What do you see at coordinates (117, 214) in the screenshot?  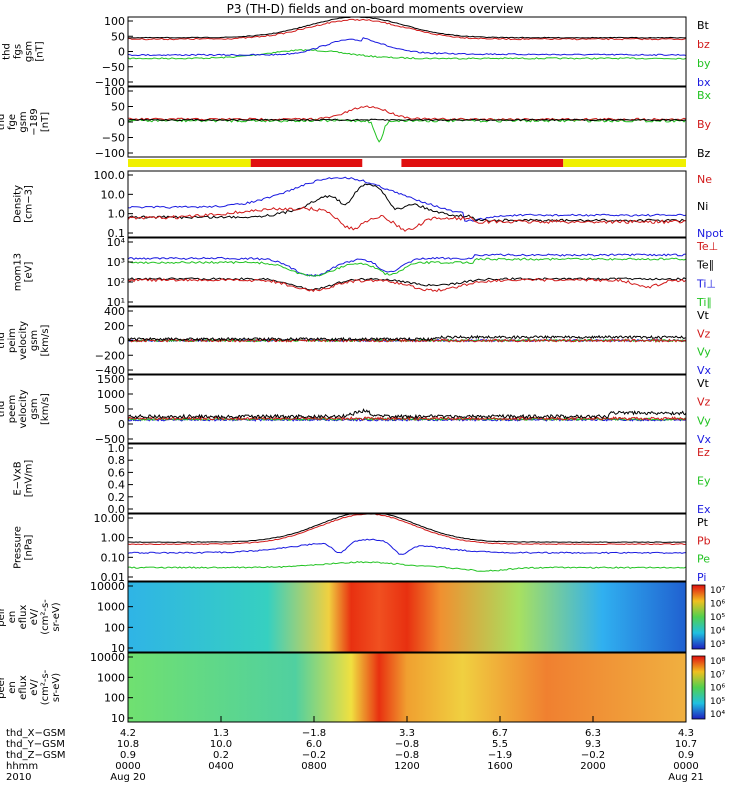 I see `y-tick-label: 1.0` at bounding box center [117, 214].